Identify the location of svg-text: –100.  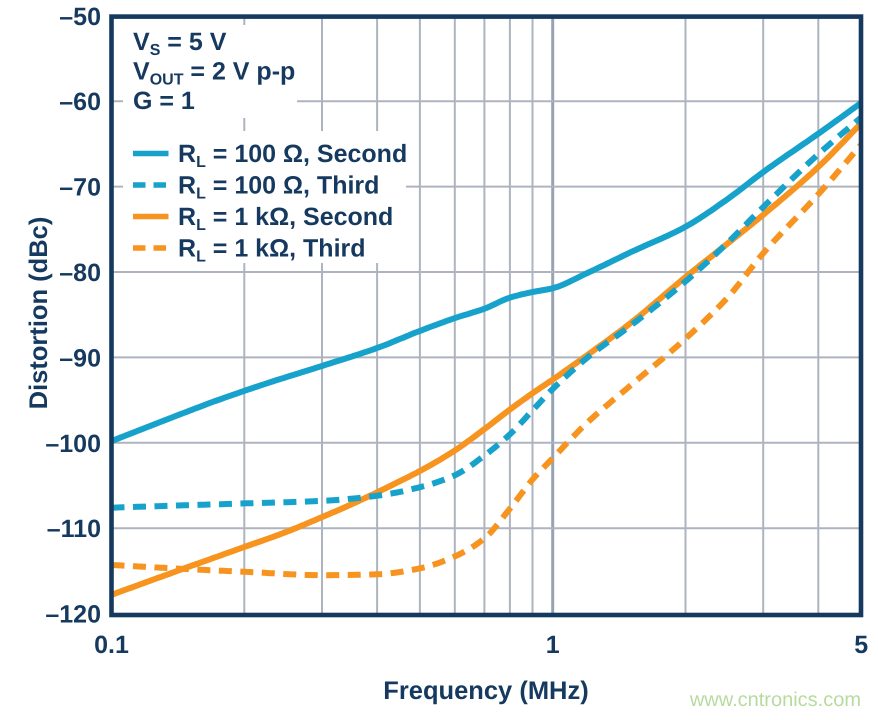
(73, 444).